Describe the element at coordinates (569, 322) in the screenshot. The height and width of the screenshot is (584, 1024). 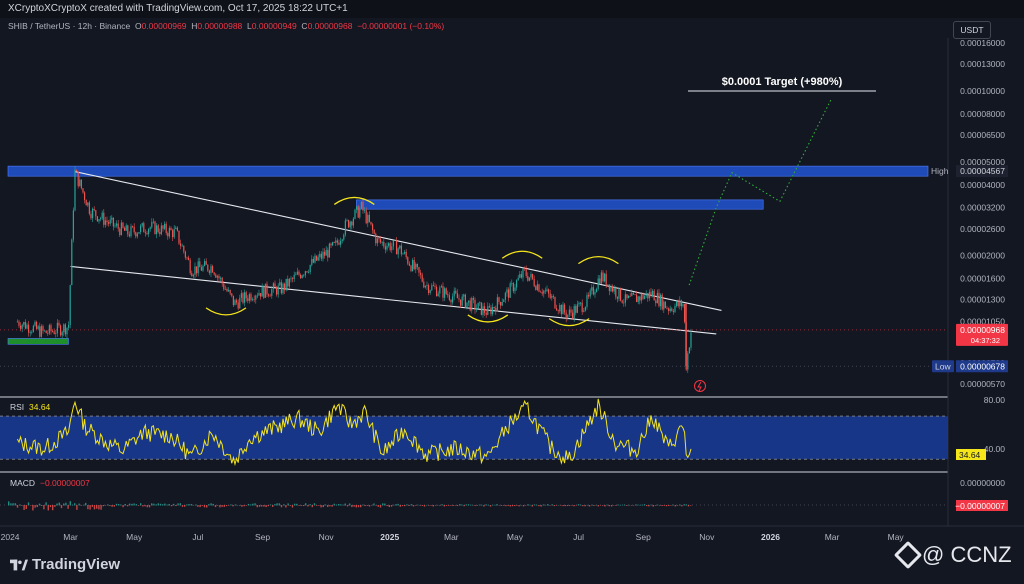
I see `swing-annotation-arc` at that location.